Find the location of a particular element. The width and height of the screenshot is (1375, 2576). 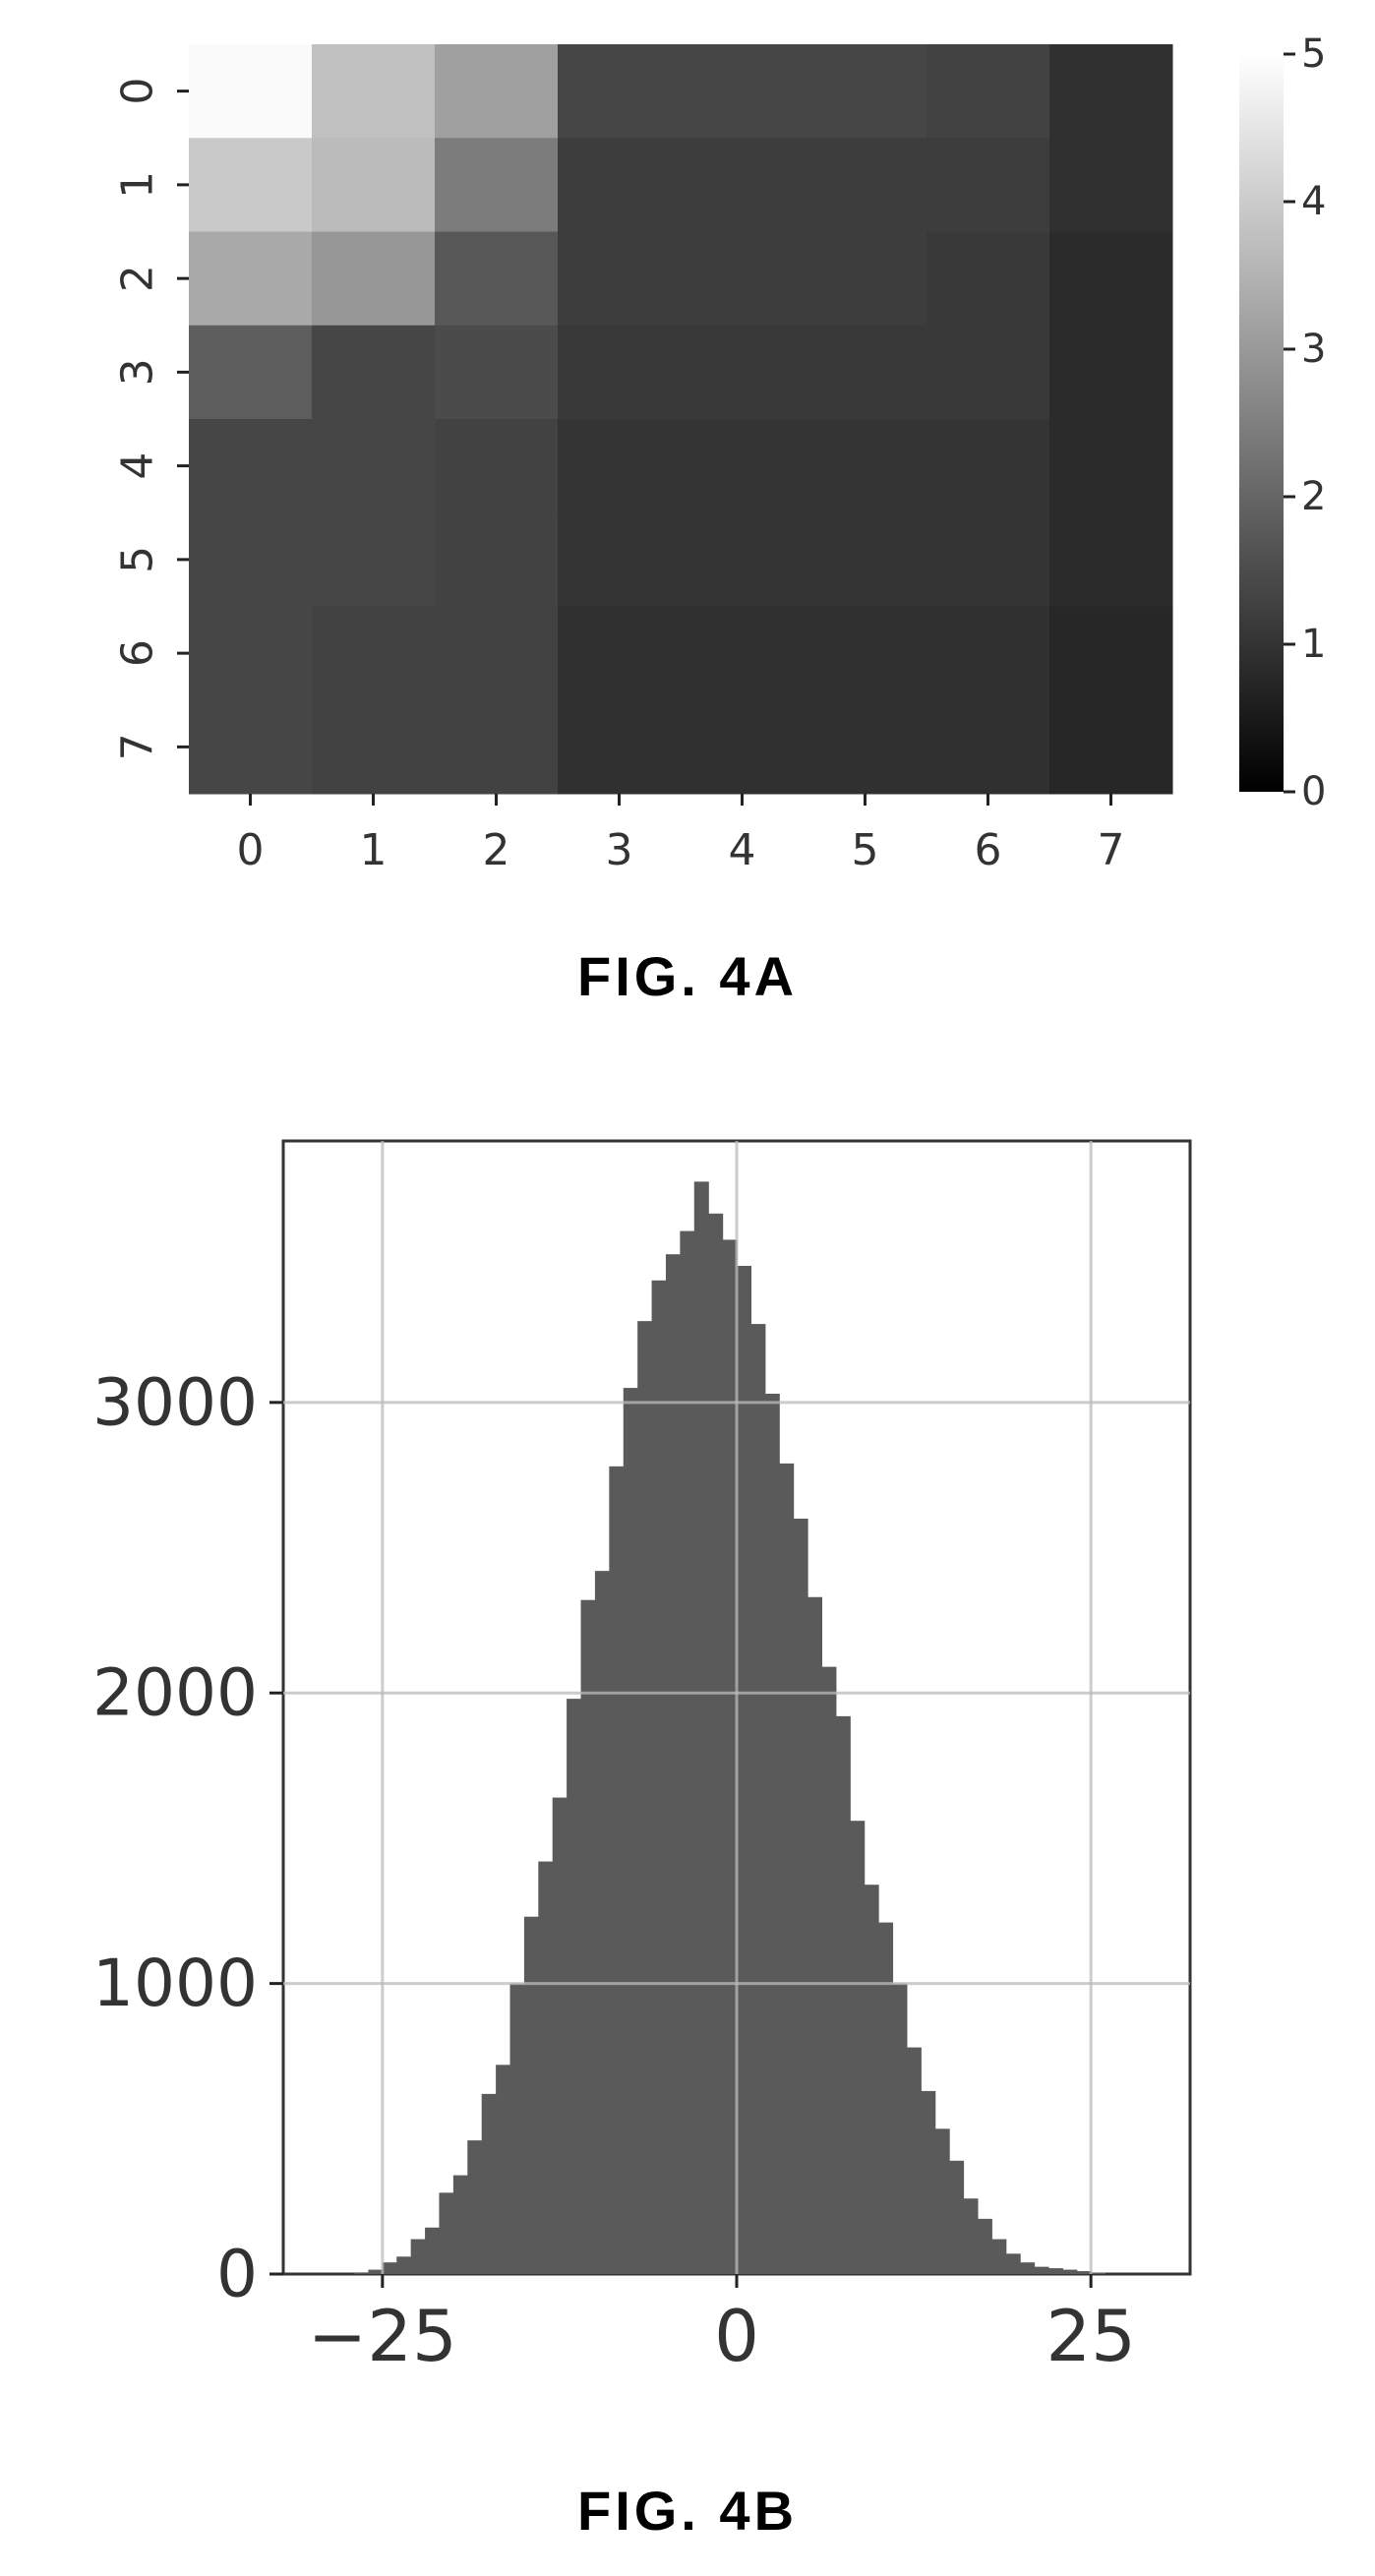

heatmap-row-labels: 0 1 2 3 4 5 6 7 is located at coordinates (151, 419).